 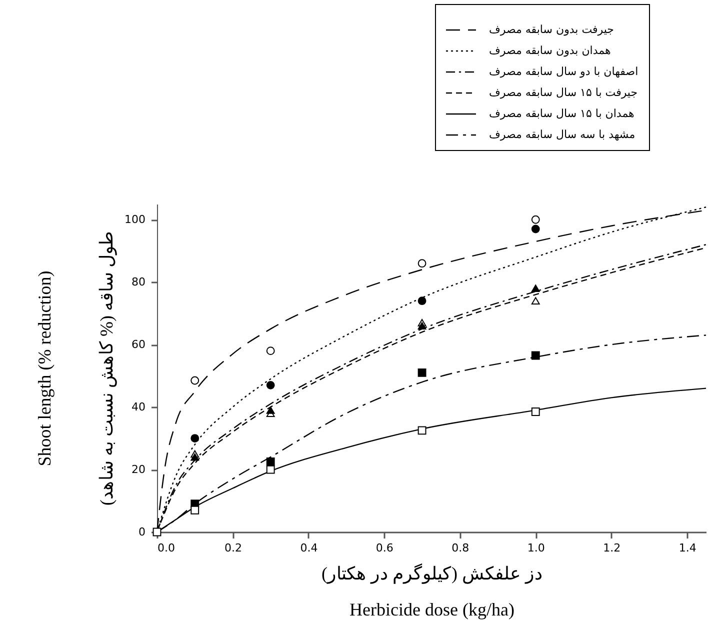 I want to click on y-tick-label: 20, so click(x=139, y=469).